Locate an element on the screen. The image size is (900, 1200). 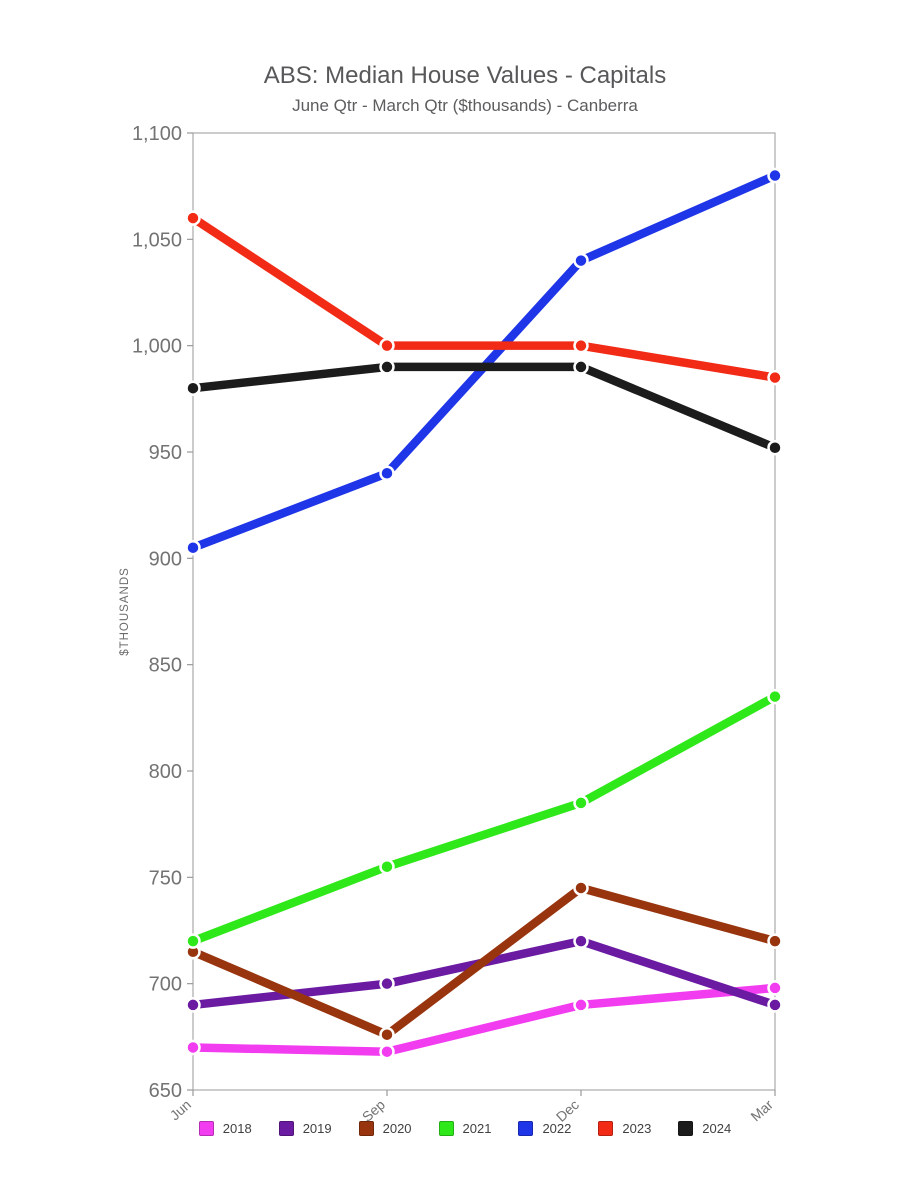
legend-item-2019: 2019 is located at coordinates (305, 1128).